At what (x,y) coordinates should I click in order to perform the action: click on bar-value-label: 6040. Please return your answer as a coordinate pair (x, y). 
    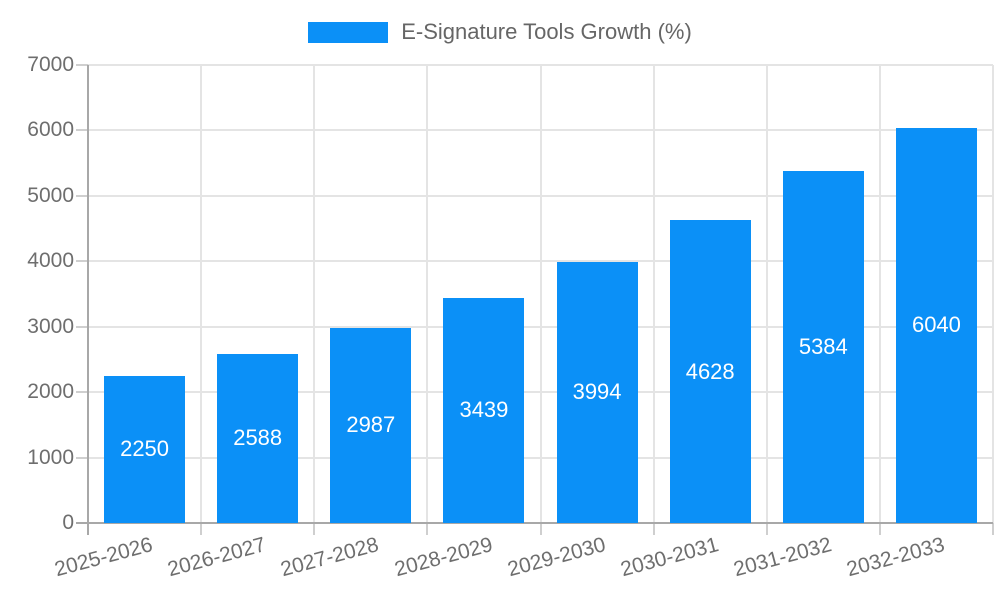
    Looking at the image, I should click on (936, 325).